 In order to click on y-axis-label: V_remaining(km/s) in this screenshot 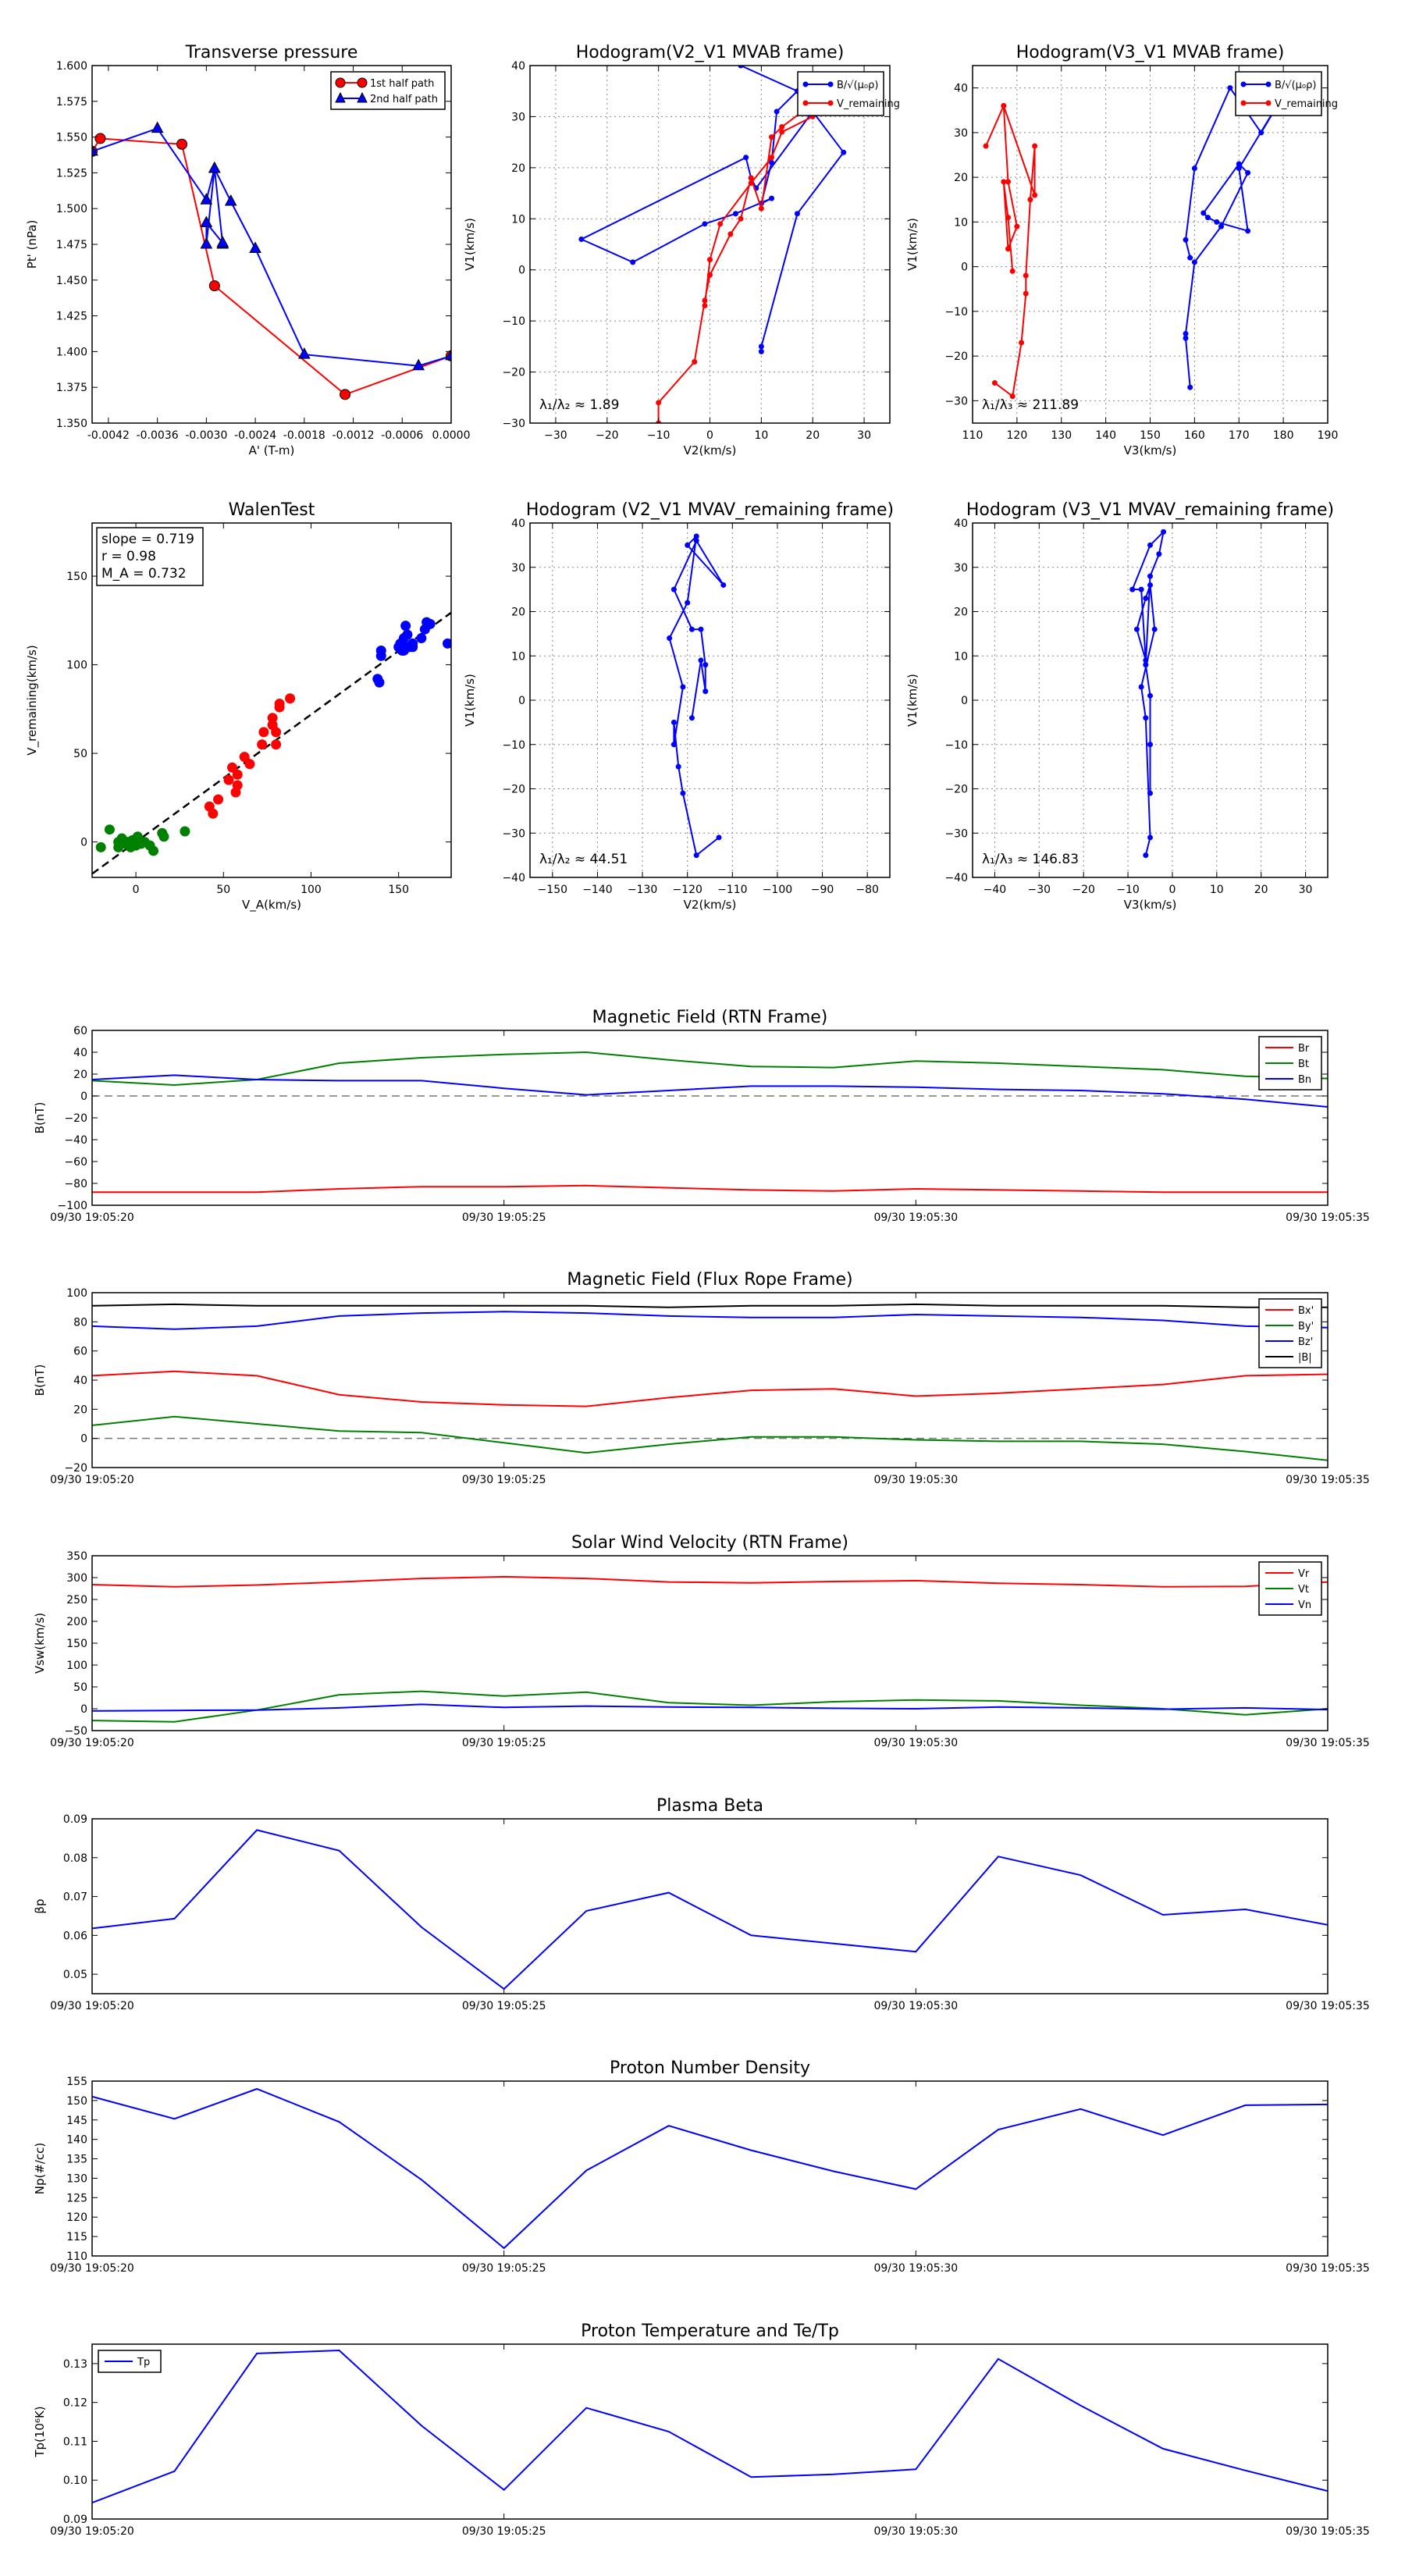, I will do `click(32, 700)`.